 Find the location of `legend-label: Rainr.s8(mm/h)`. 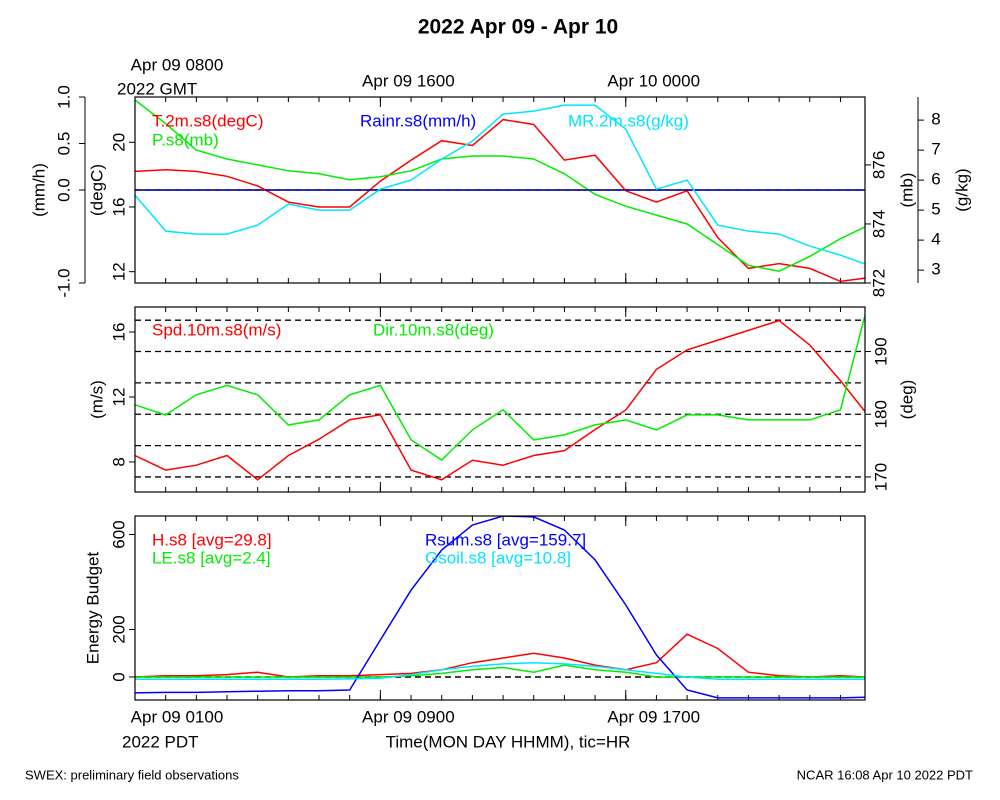

legend-label: Rainr.s8(mm/h) is located at coordinates (418, 120).